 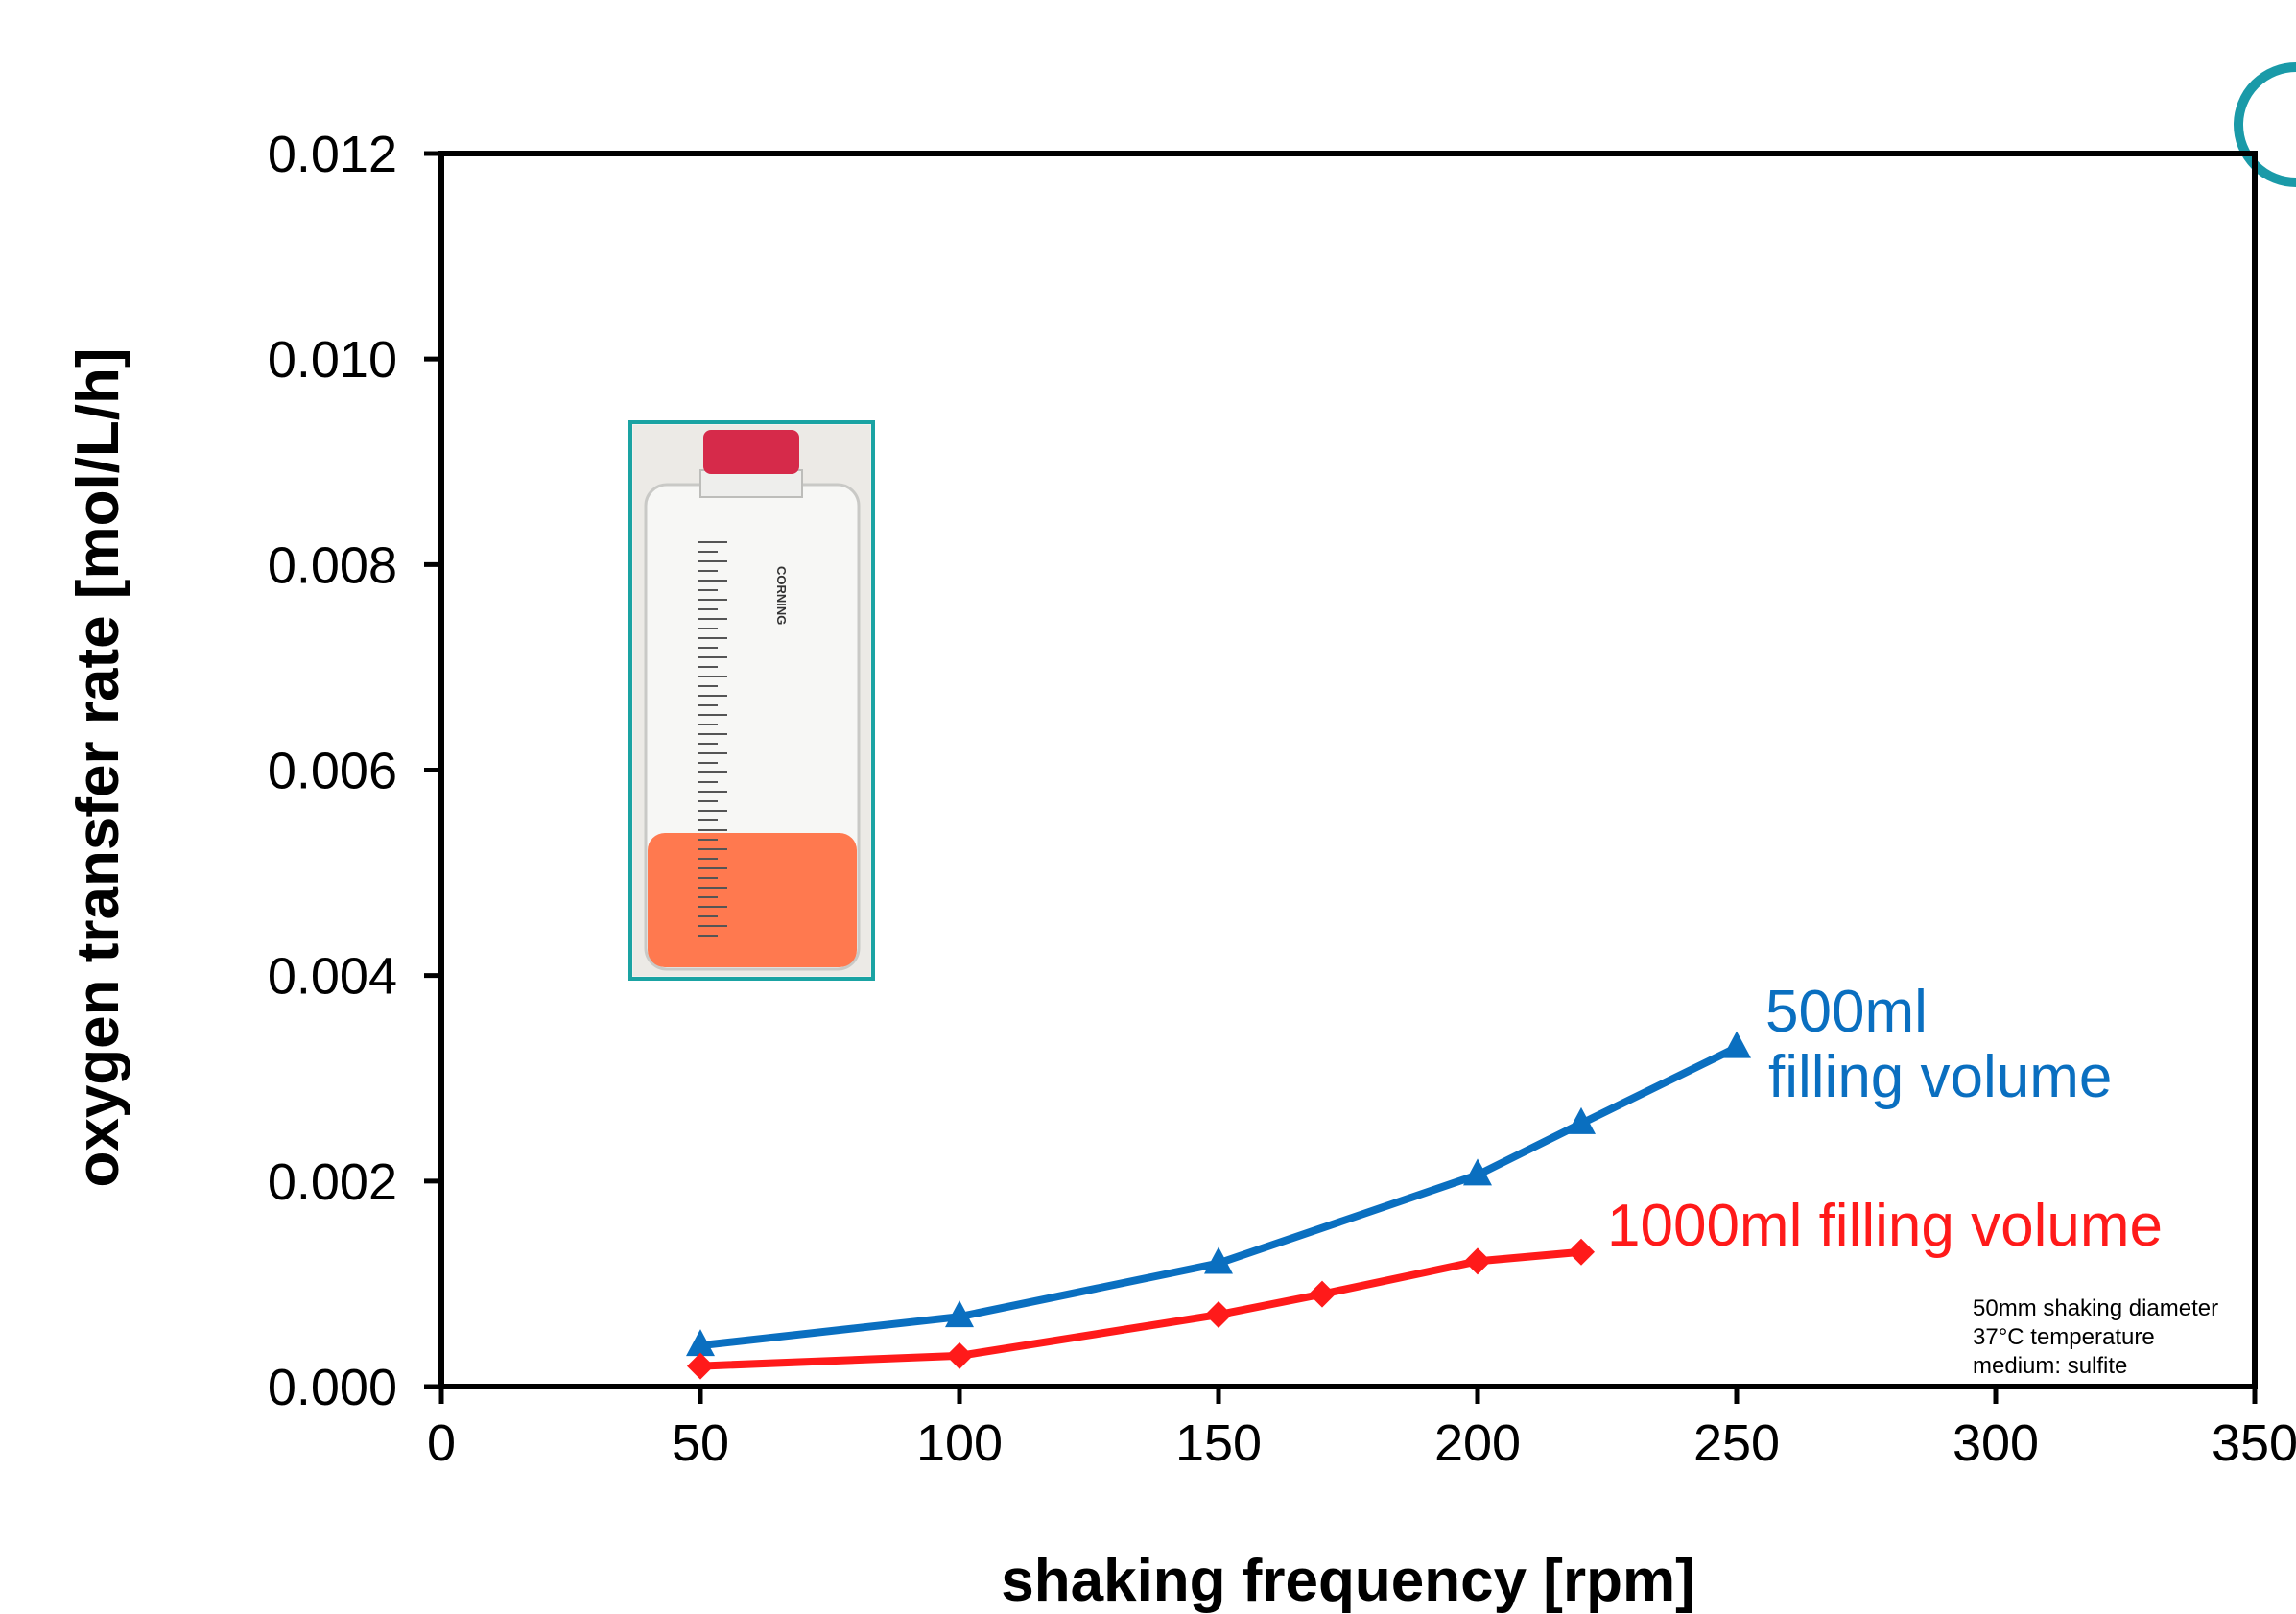 I want to click on x-tick-label: 300, so click(x=1996, y=1443).